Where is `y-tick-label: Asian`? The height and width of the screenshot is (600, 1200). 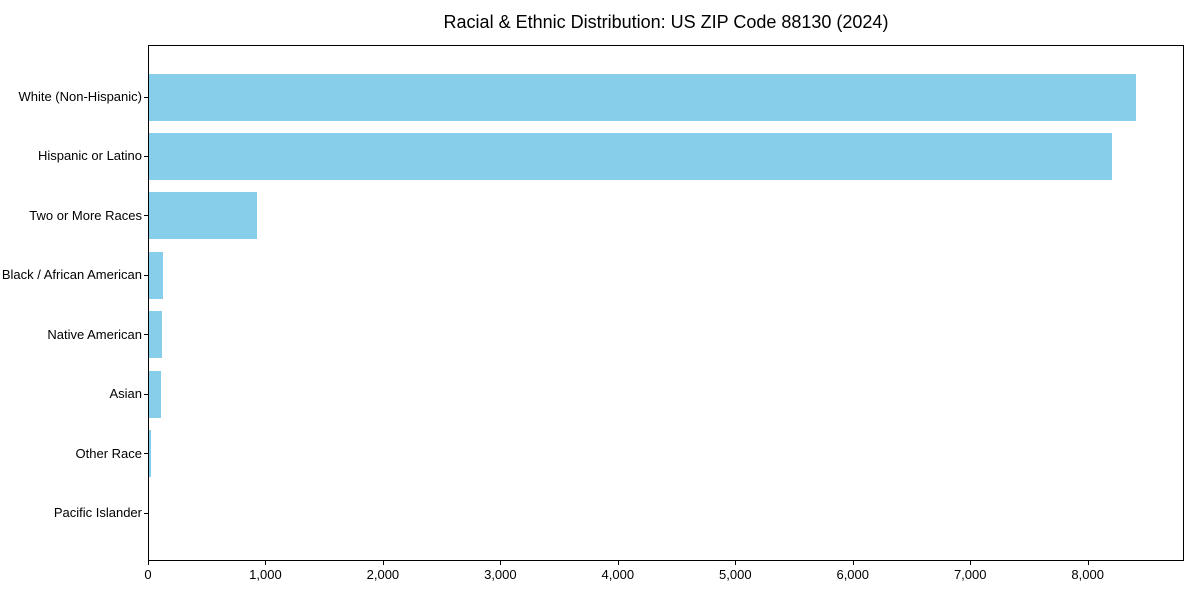
y-tick-label: Asian is located at coordinates (125, 394).